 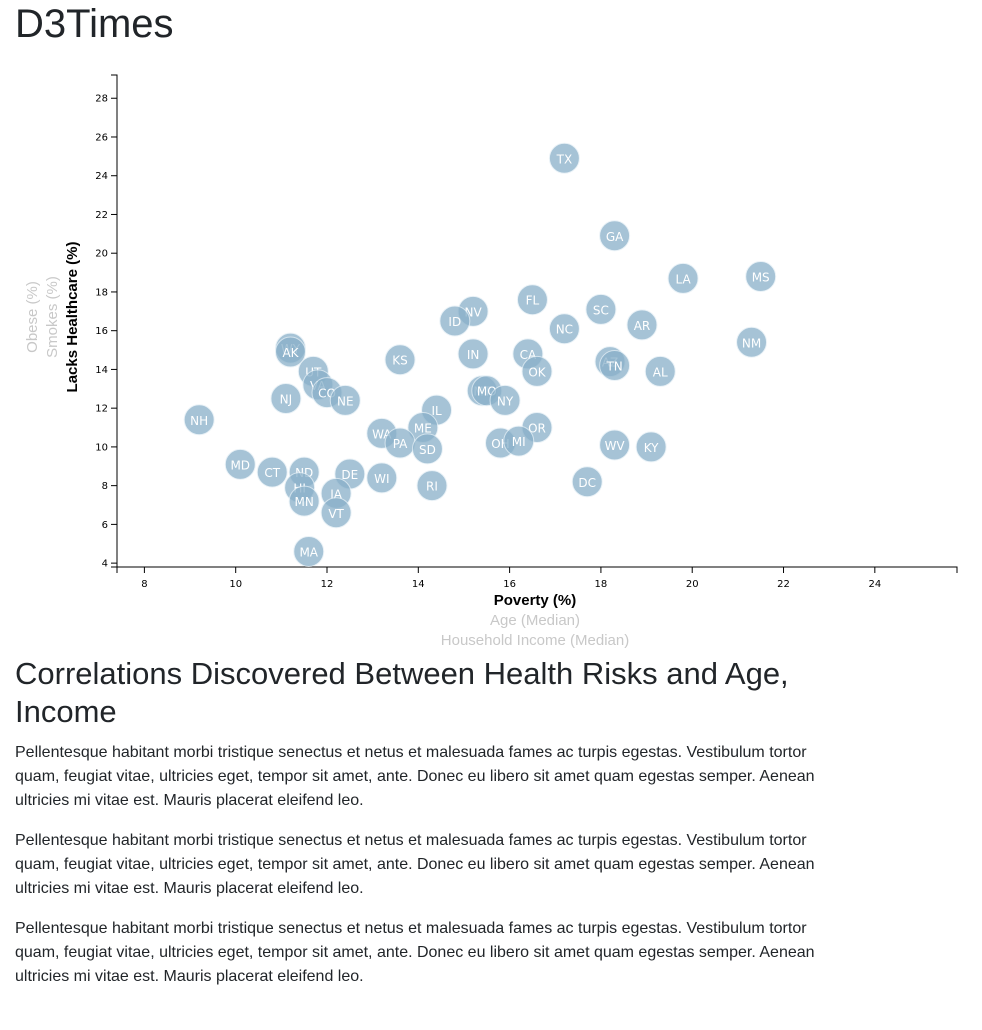 What do you see at coordinates (327, 584) in the screenshot?
I see `x-tick-label: 12` at bounding box center [327, 584].